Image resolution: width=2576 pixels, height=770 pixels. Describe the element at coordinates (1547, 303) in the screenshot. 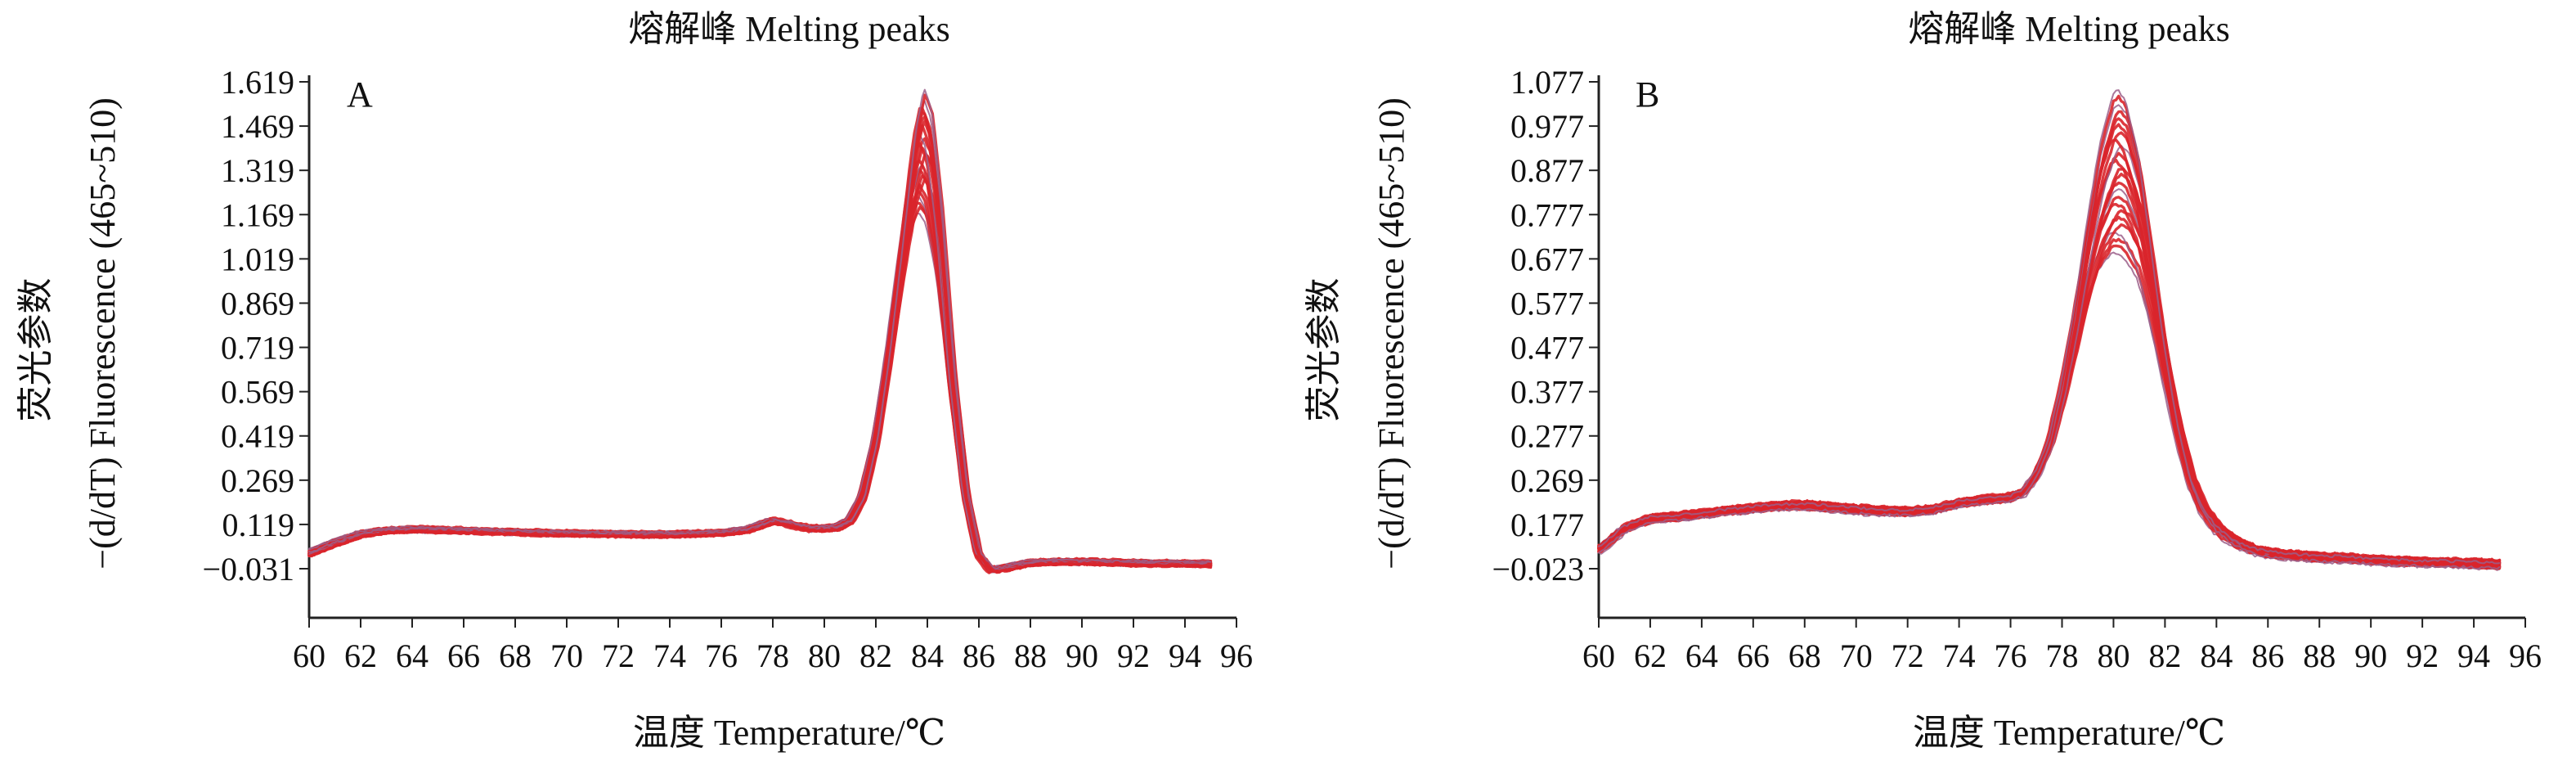

I see `y-tick-label: 0.577` at that location.